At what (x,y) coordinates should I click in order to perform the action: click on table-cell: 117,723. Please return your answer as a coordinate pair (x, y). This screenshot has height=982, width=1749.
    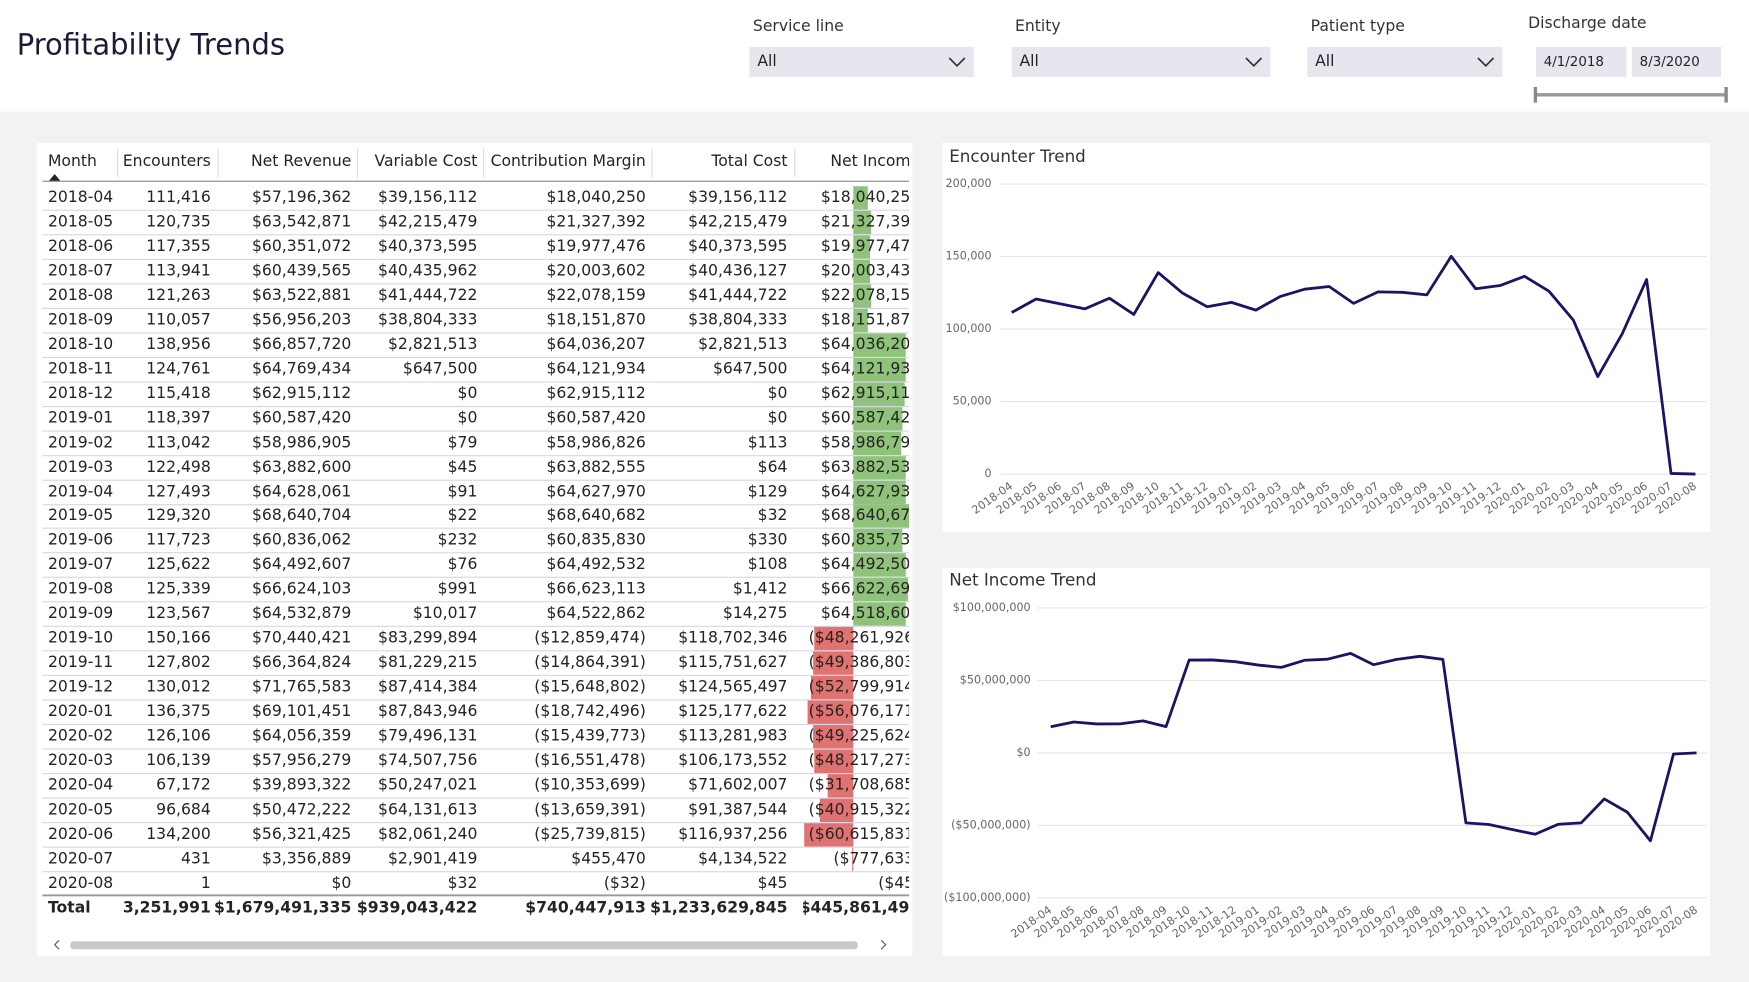
    Looking at the image, I should click on (178, 540).